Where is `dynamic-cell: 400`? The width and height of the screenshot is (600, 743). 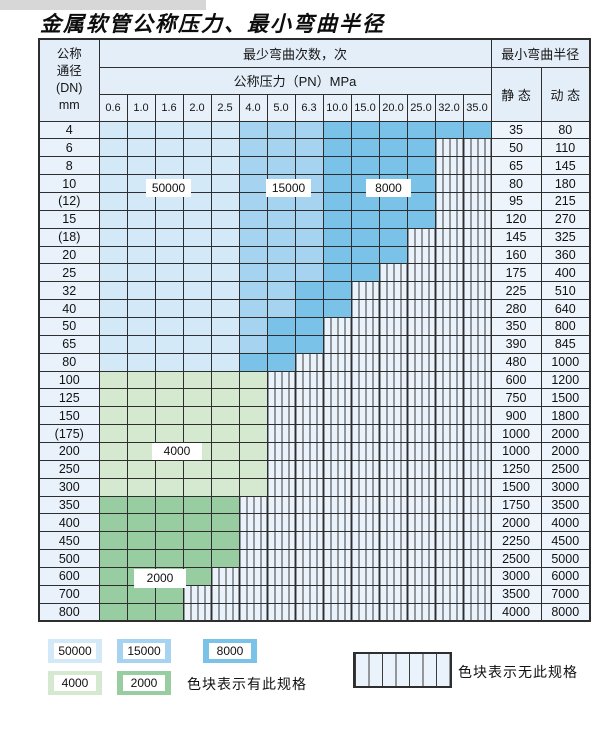
dynamic-cell: 400 is located at coordinates (565, 273).